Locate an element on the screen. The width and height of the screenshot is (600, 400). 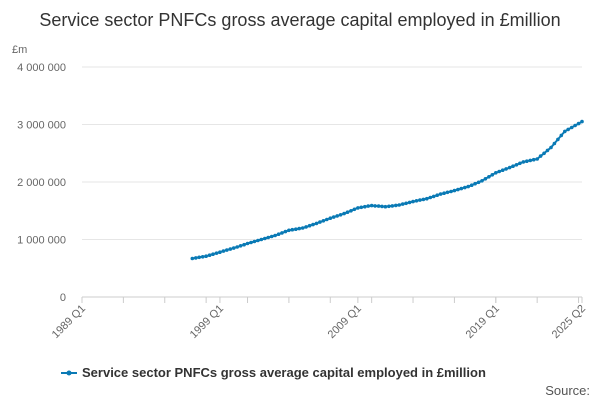
y-tick-label: 2 000 000 is located at coordinates (41, 183).